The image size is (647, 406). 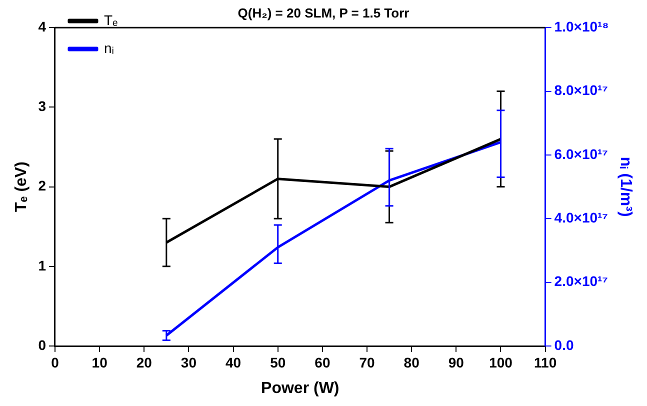 I want to click on x-tick-label: 60, so click(x=322, y=362).